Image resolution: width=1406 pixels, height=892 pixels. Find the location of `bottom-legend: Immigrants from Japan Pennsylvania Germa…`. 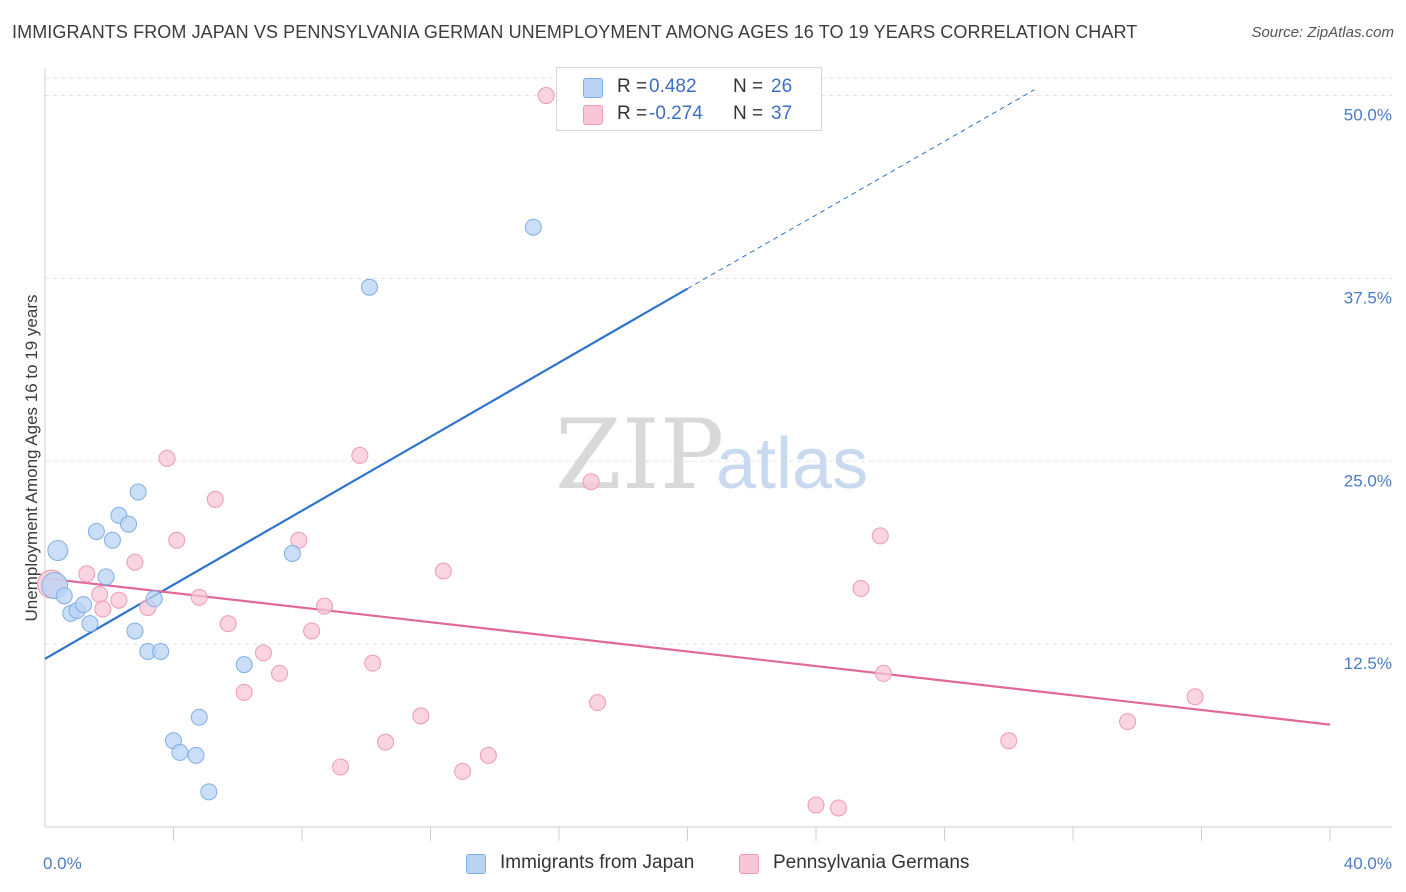

bottom-legend: Immigrants from Japan Pennsylvania Germa… is located at coordinates (703, 865).